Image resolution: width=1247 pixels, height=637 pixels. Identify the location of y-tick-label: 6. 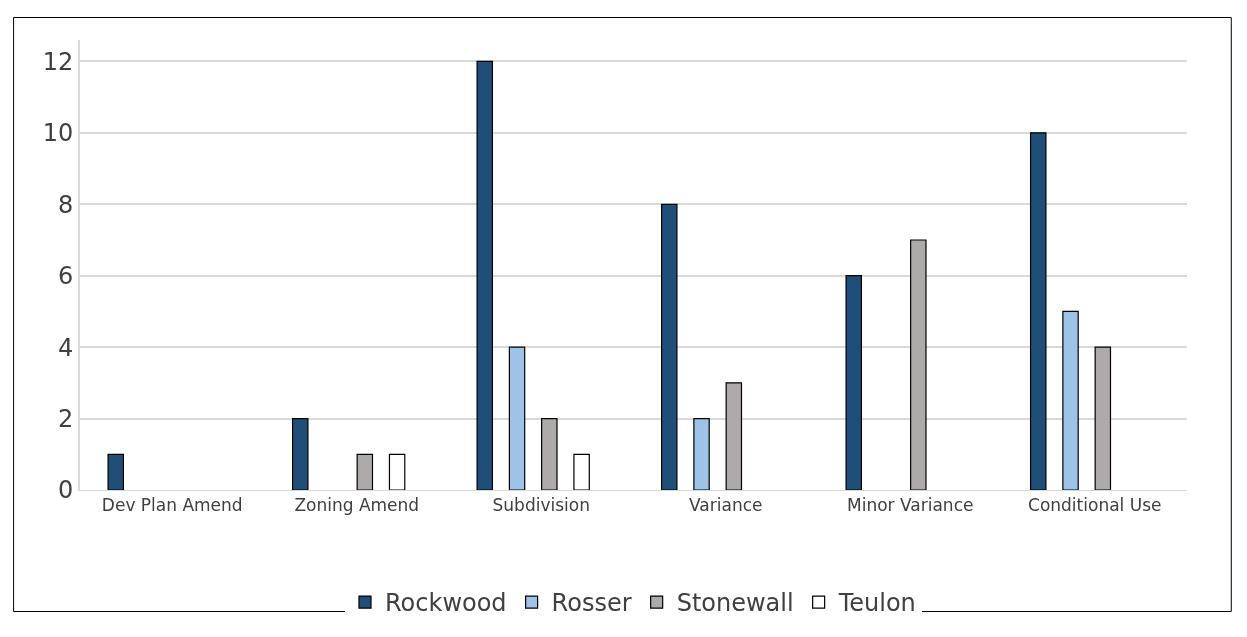
(65, 276).